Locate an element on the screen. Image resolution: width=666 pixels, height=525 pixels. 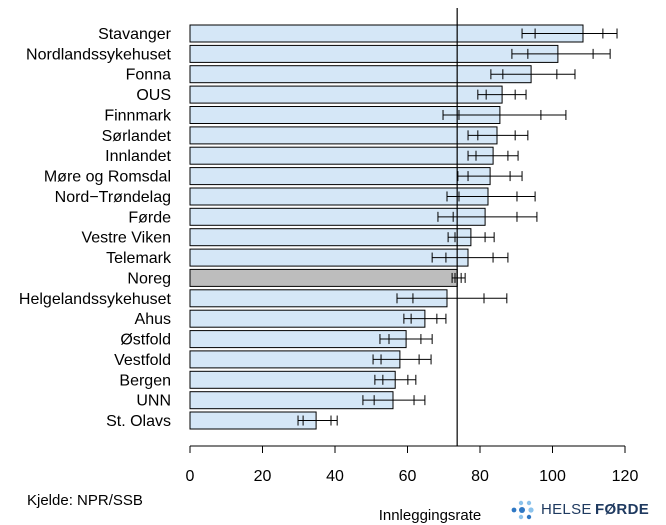
bar-fonna is located at coordinates (360, 74).